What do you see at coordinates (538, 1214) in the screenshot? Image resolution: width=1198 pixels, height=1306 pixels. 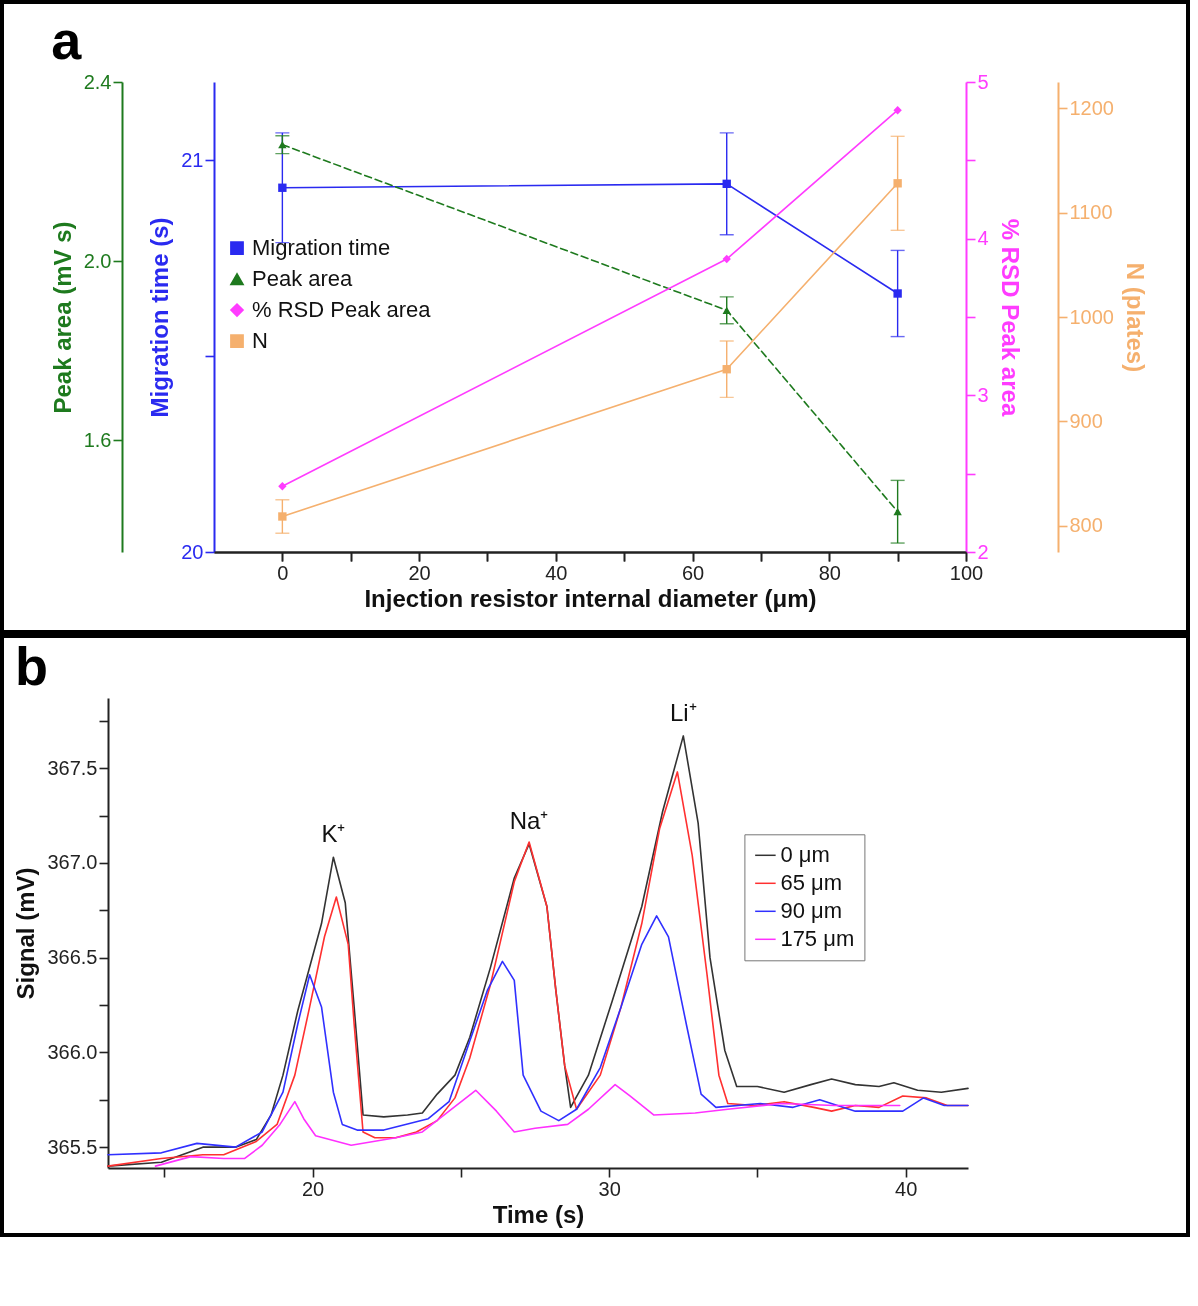 I see `x-axis-title: Time (s)` at bounding box center [538, 1214].